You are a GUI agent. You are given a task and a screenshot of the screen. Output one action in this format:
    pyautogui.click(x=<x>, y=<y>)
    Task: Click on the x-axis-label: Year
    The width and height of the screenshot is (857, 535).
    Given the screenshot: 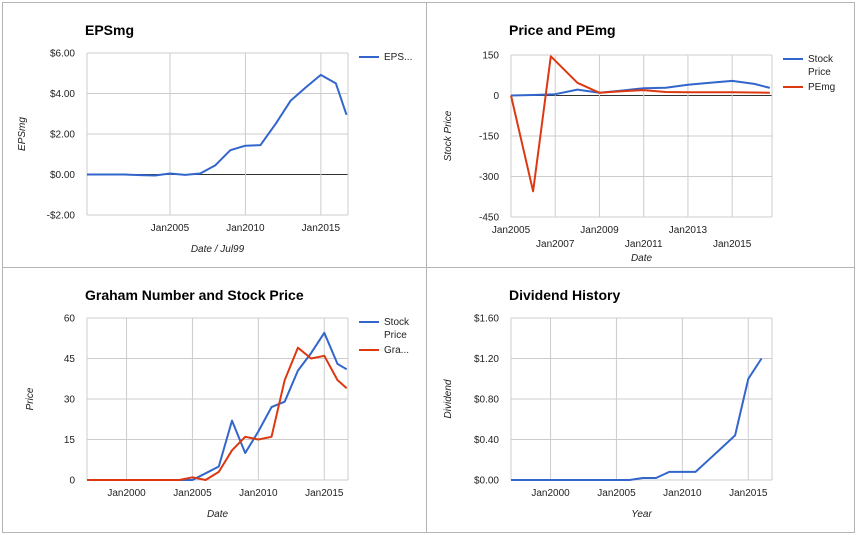 What is the action you would take?
    pyautogui.click(x=641, y=514)
    